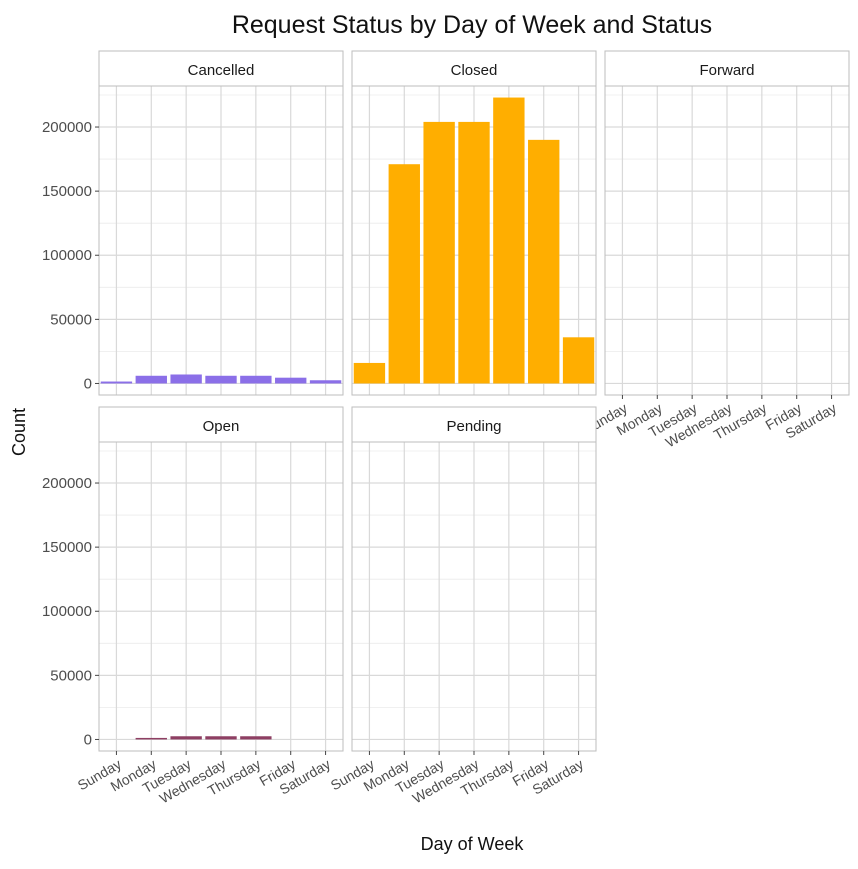 This screenshot has width=858, height=869. I want to click on facet-strip-label: Open, so click(221, 426).